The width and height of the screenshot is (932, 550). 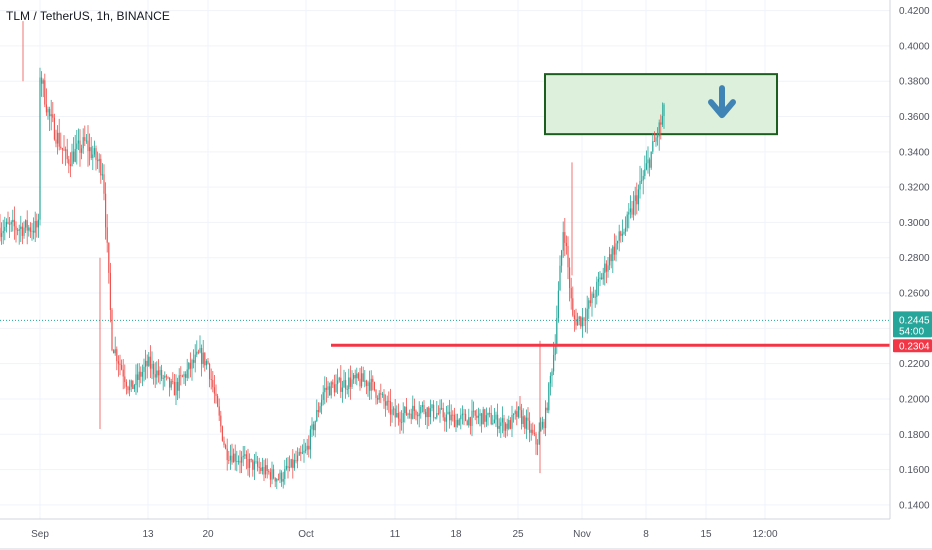 What do you see at coordinates (466, 534) in the screenshot?
I see `time-axis: Sep 13 20 Oct 11 18 25 Nov 8 15 12:00` at bounding box center [466, 534].